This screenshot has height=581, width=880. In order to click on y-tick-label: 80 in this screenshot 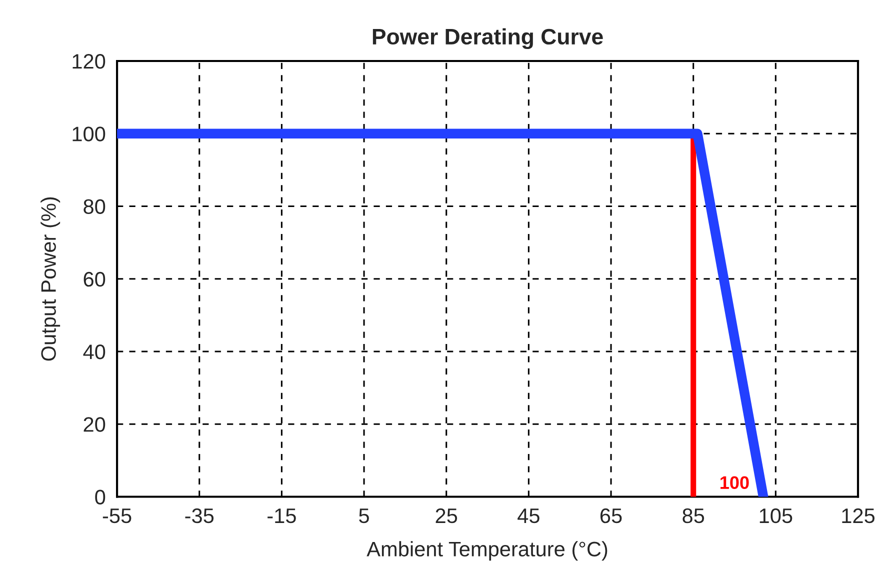, I will do `click(95, 206)`.